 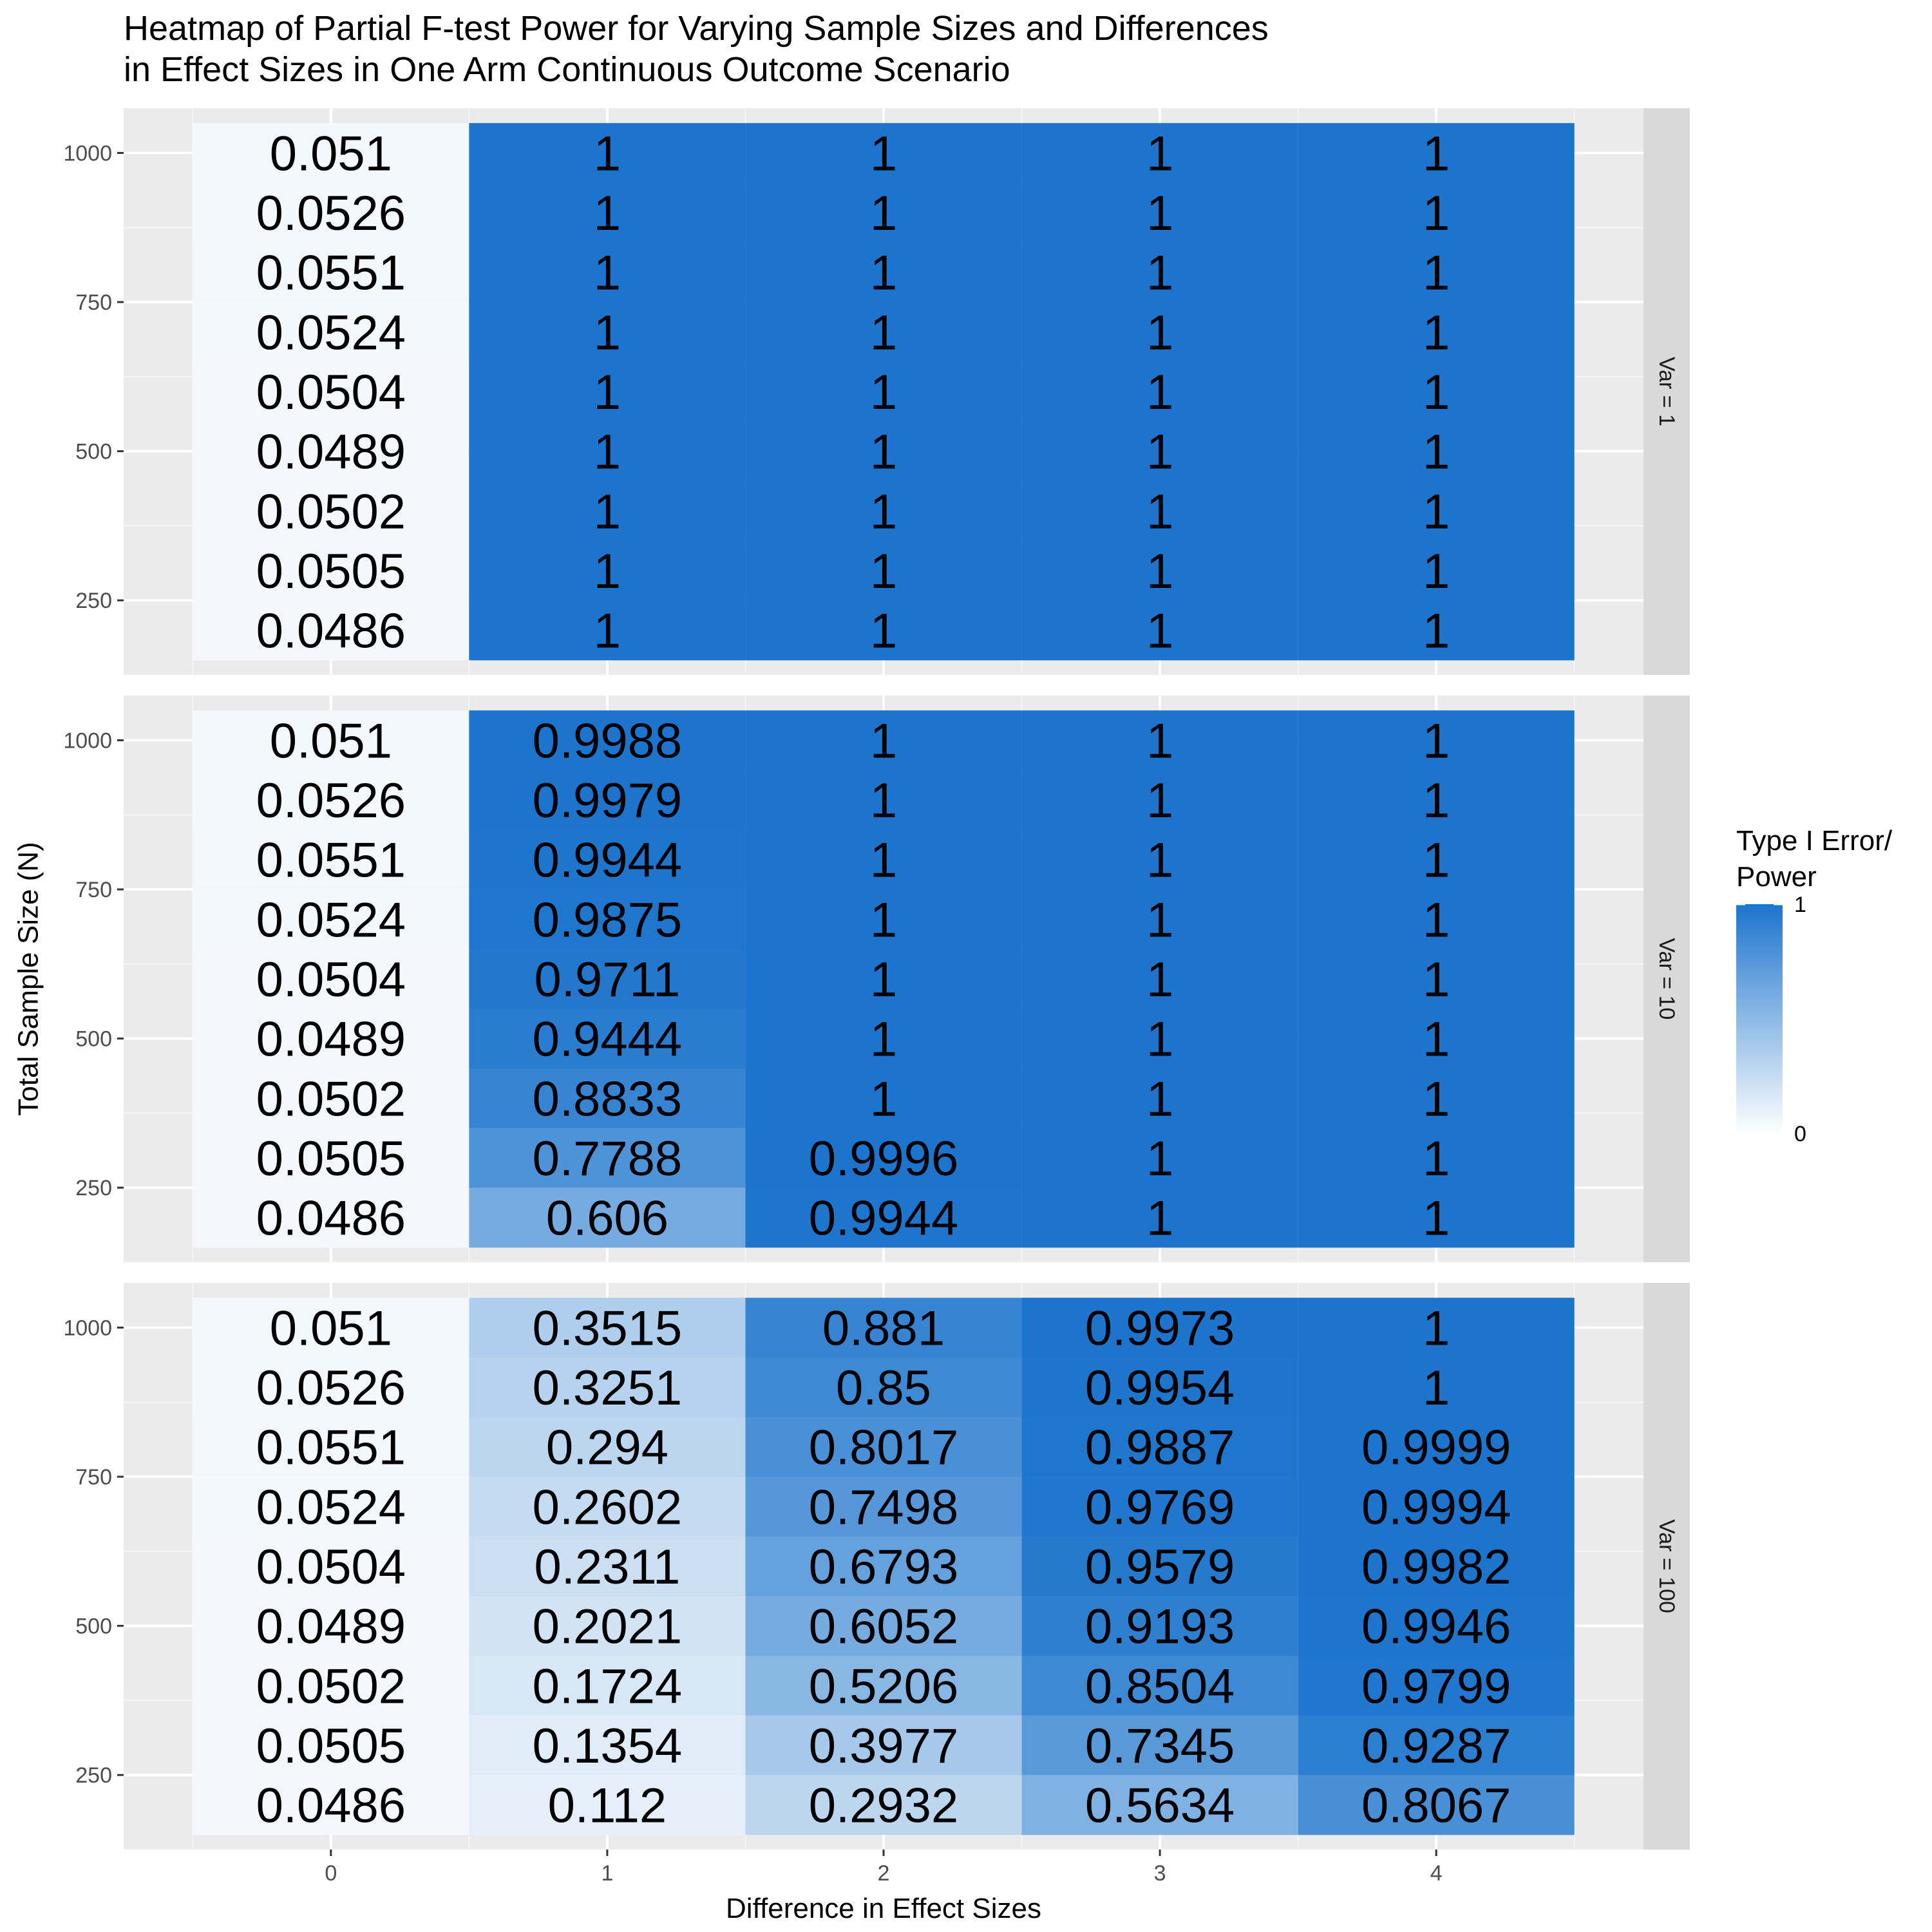 I want to click on cell-value-label: 0.7345, so click(x=1160, y=1746).